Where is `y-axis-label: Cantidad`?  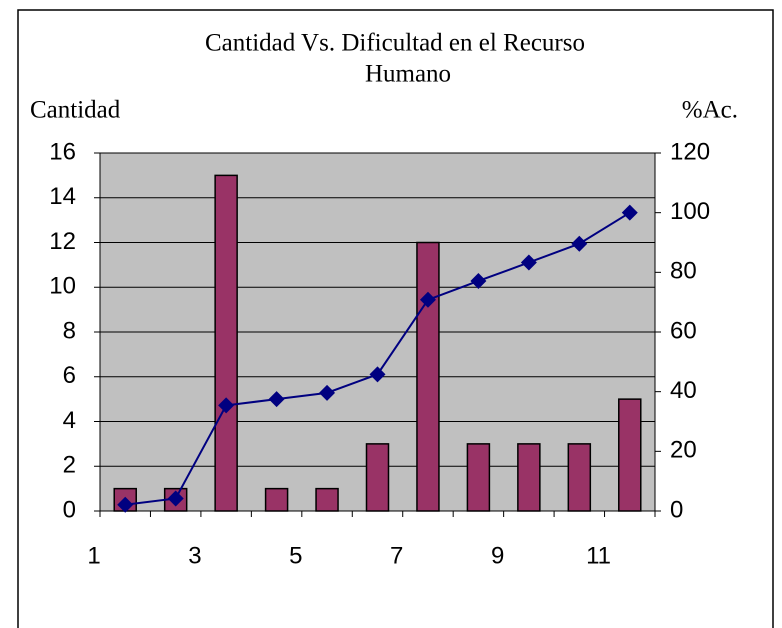
y-axis-label: Cantidad is located at coordinates (75, 110).